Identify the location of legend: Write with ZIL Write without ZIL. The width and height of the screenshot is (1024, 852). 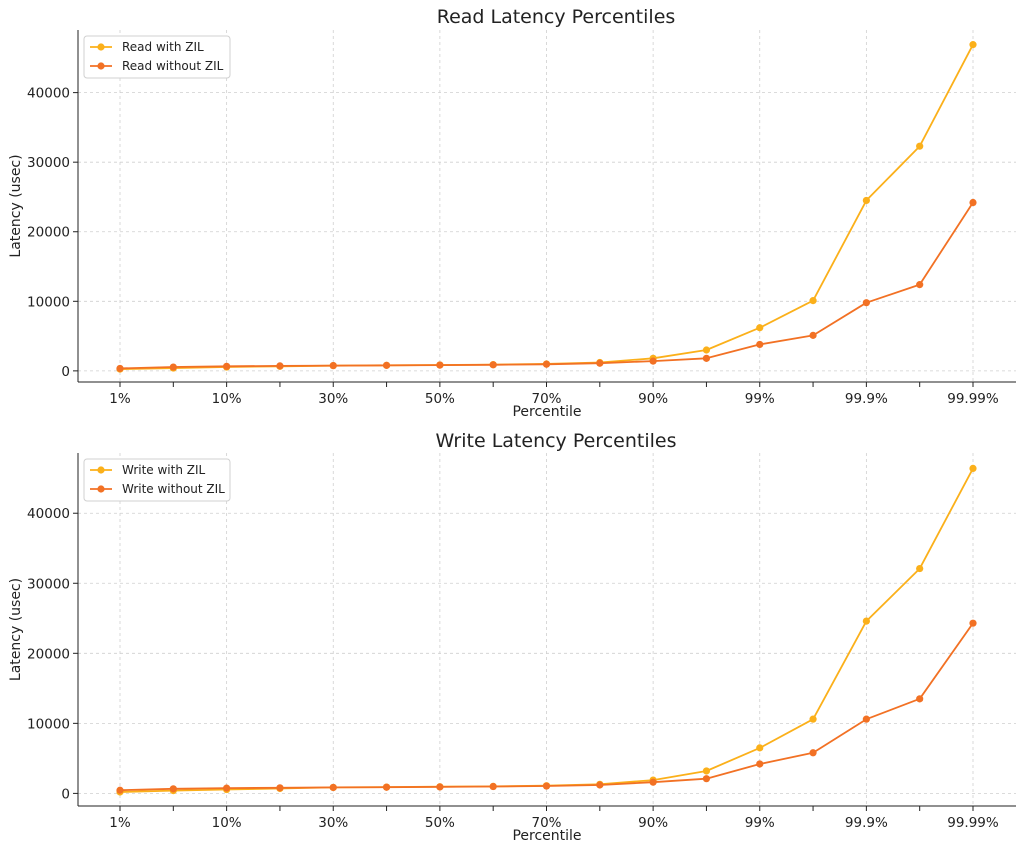
(157, 480).